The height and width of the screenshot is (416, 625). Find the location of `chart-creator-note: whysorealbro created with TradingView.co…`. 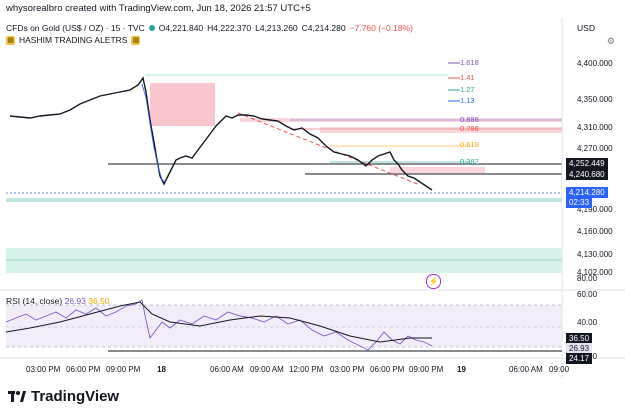

chart-creator-note: whysorealbro created with TradingView.co… is located at coordinates (158, 8).